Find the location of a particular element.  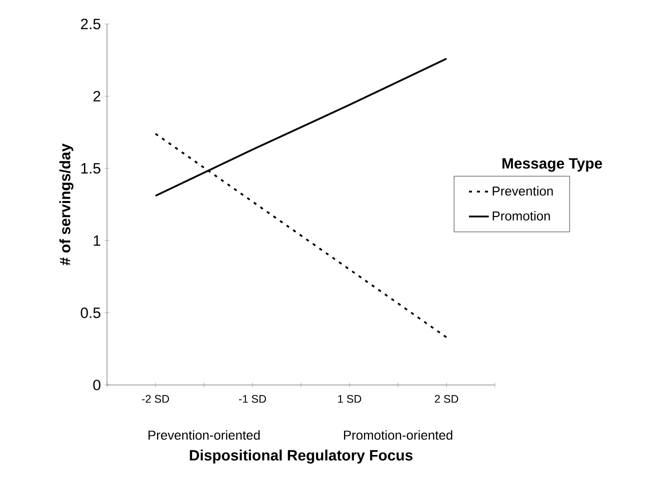

text: Promotion-oriented is located at coordinates (398, 435).